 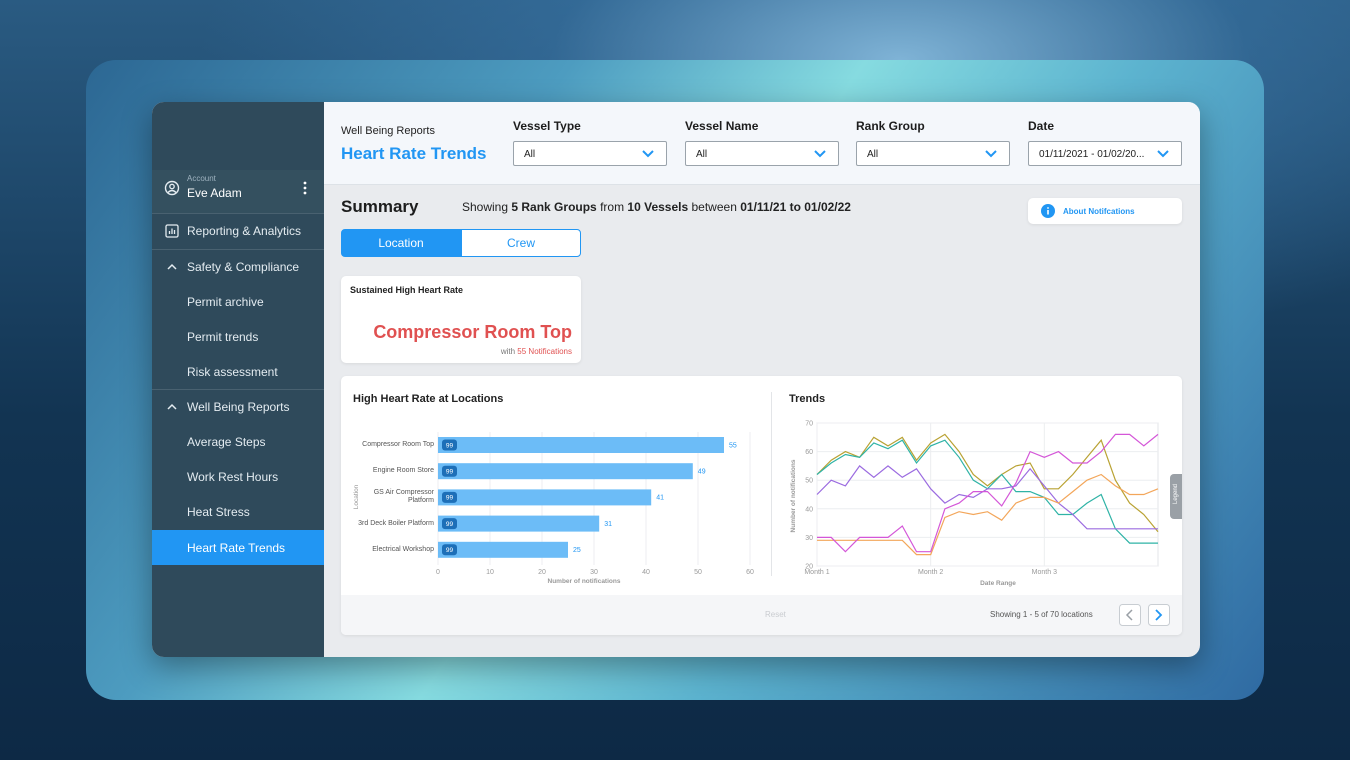 I want to click on breadcrumb: Well Being Reports, so click(x=388, y=131).